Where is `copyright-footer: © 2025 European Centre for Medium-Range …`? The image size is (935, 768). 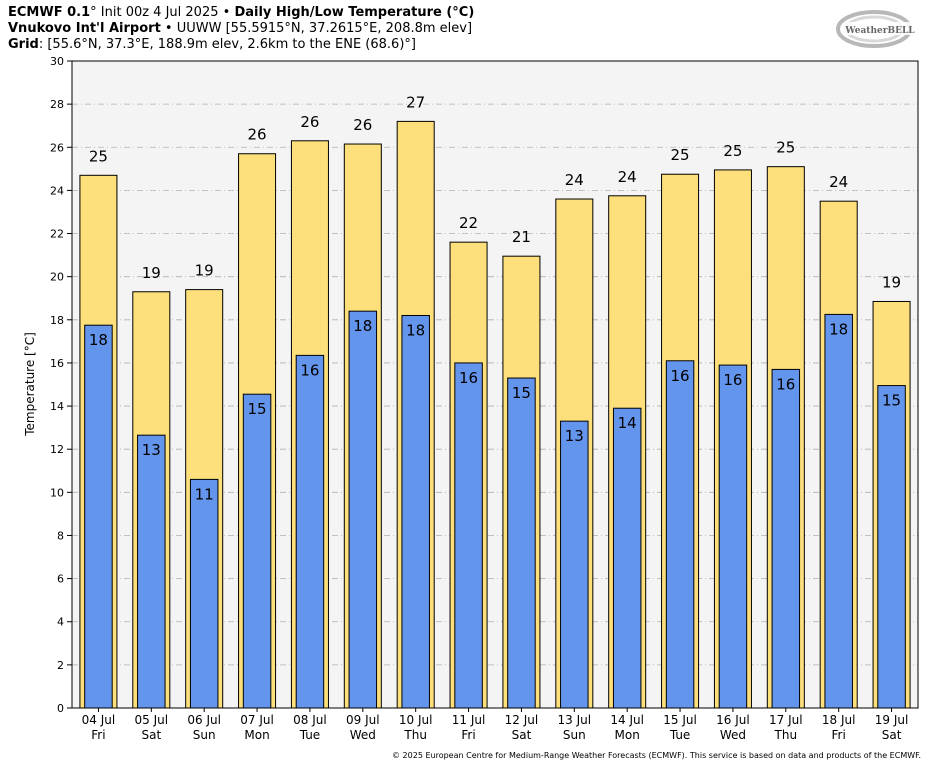 copyright-footer: © 2025 European Centre for Medium-Range … is located at coordinates (656, 755).